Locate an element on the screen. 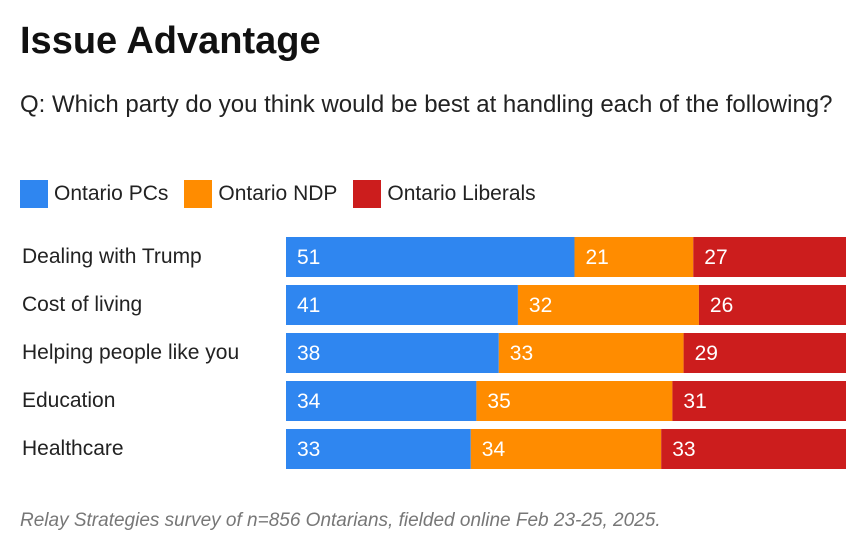  category-label: Education is located at coordinates (68, 400).